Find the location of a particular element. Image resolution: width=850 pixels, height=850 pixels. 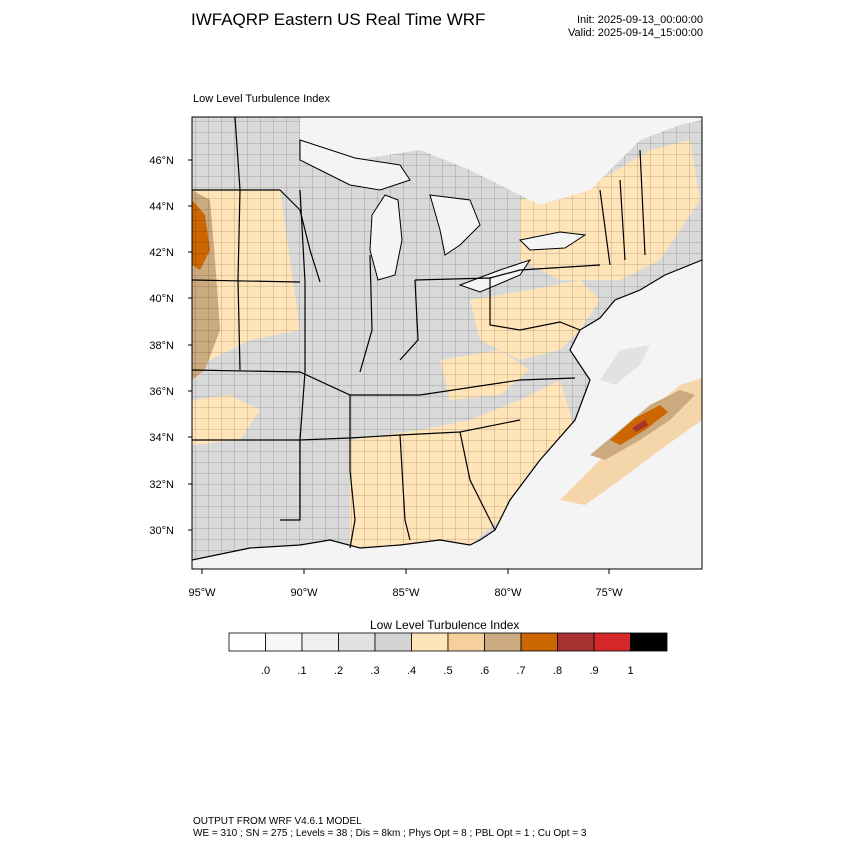

colorbar-label: .2 is located at coordinates (338, 671).